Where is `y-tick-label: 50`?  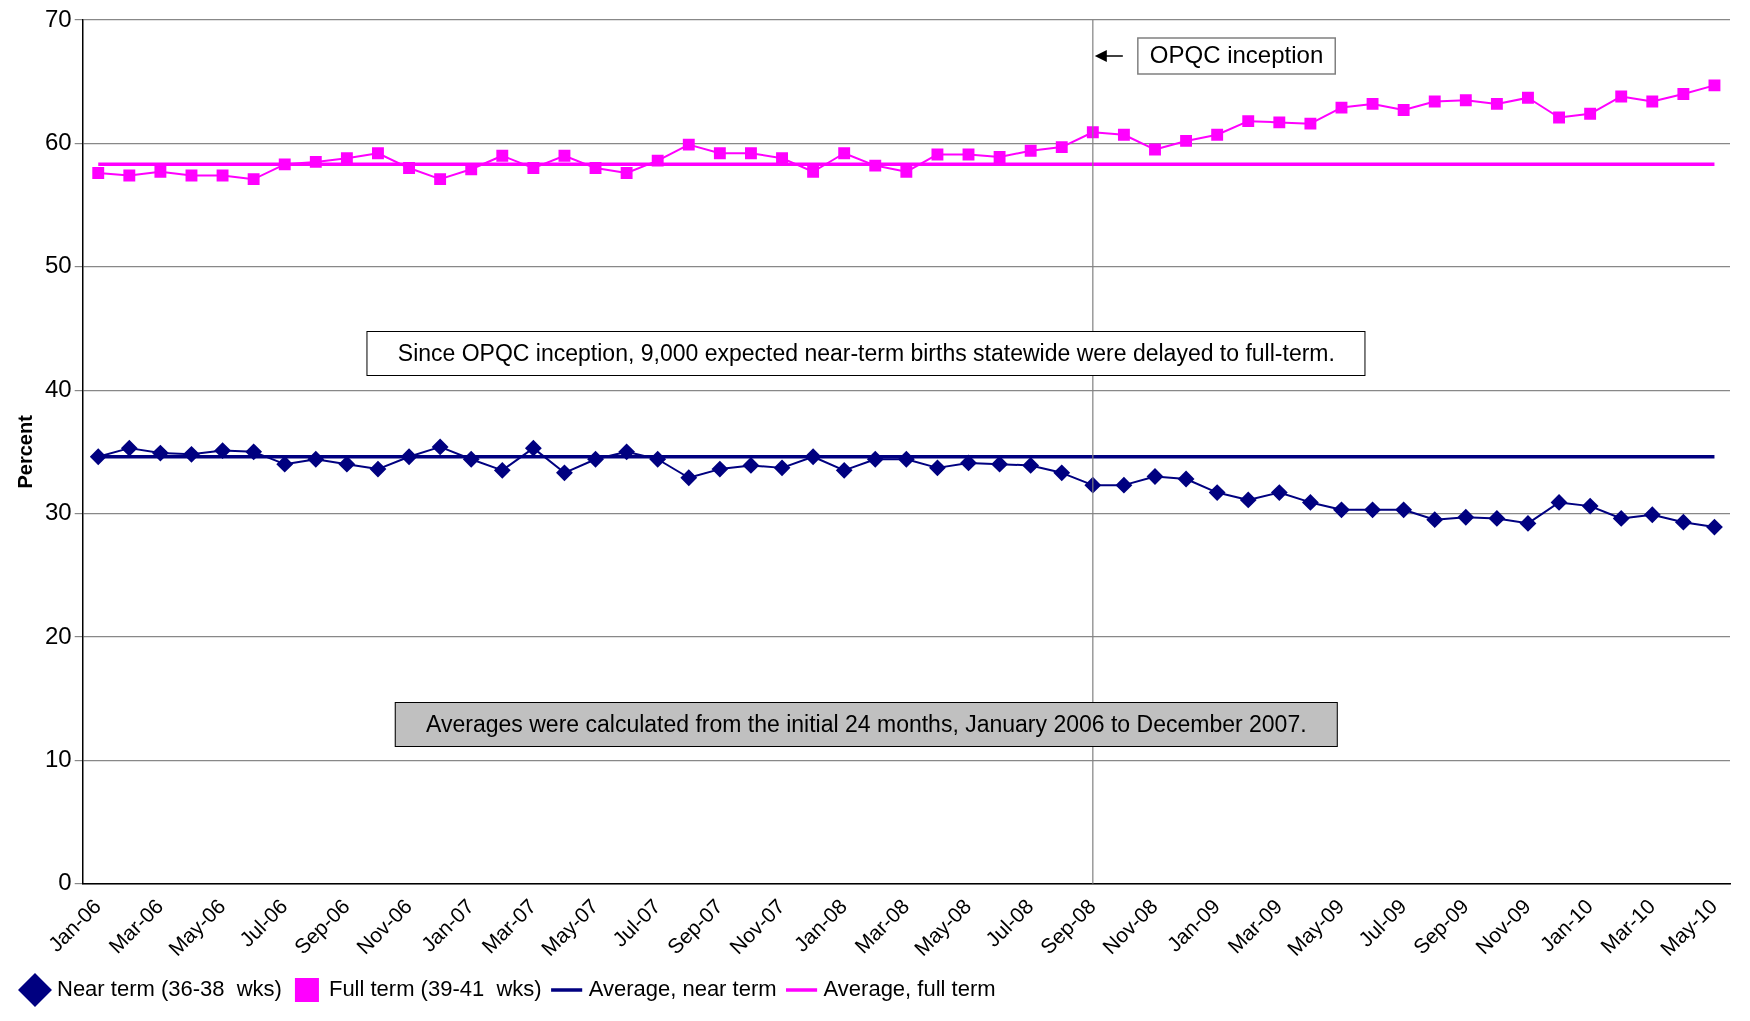
y-tick-label: 50 is located at coordinates (58, 265).